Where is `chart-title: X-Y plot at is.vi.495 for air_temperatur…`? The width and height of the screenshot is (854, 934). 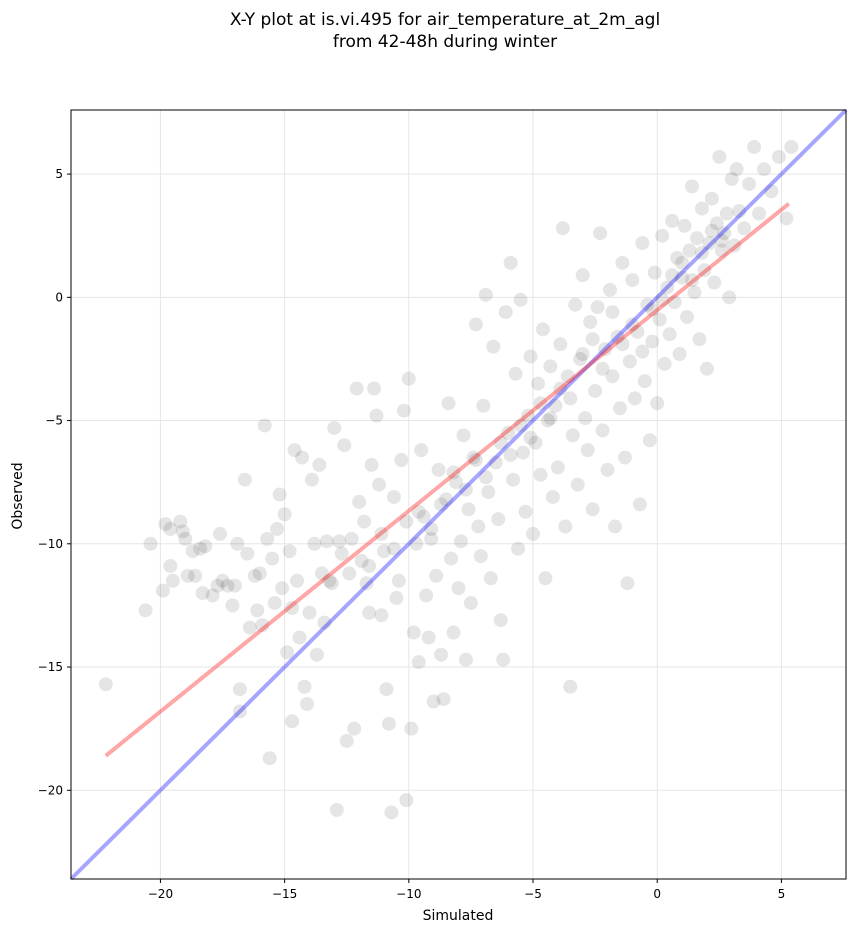
chart-title: X-Y plot at is.vi.495 for air_temperatur… is located at coordinates (445, 20).